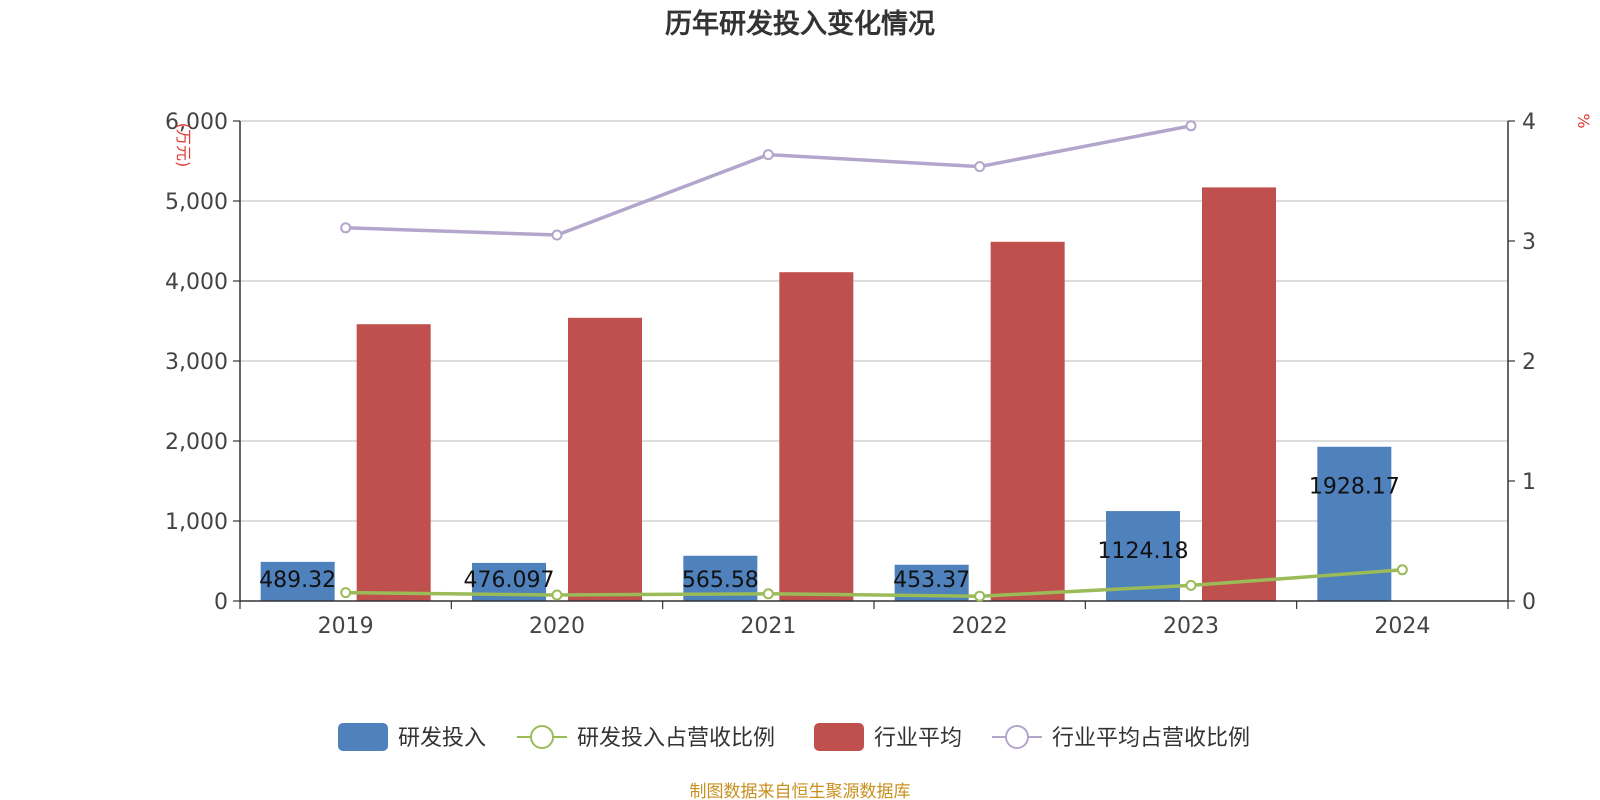 This screenshot has height=800, width=1600. What do you see at coordinates (221, 602) in the screenshot?
I see `y-left-tick-label: 0` at bounding box center [221, 602].